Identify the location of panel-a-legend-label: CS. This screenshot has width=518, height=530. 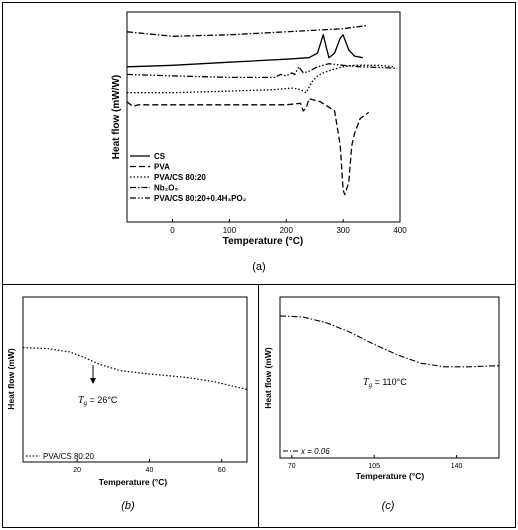
(160, 156).